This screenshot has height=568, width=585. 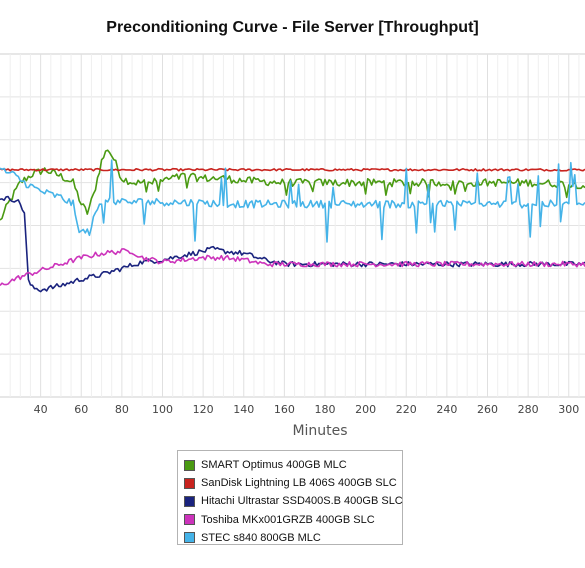 I want to click on x-tick-label-200: 200, so click(x=365, y=409).